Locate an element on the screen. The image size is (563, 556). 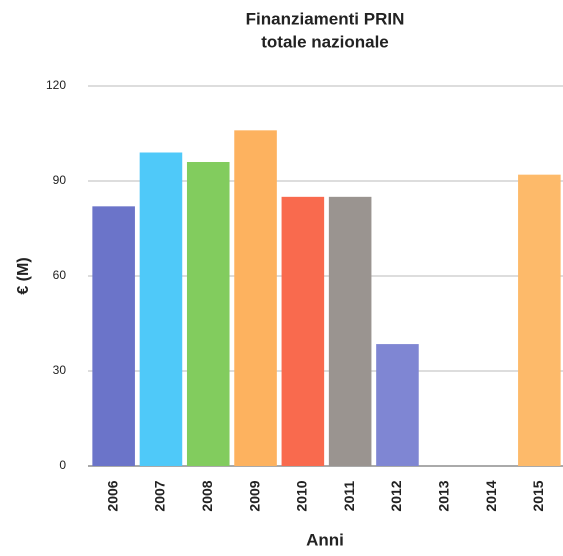
x-tick-label: 2006 is located at coordinates (112, 495).